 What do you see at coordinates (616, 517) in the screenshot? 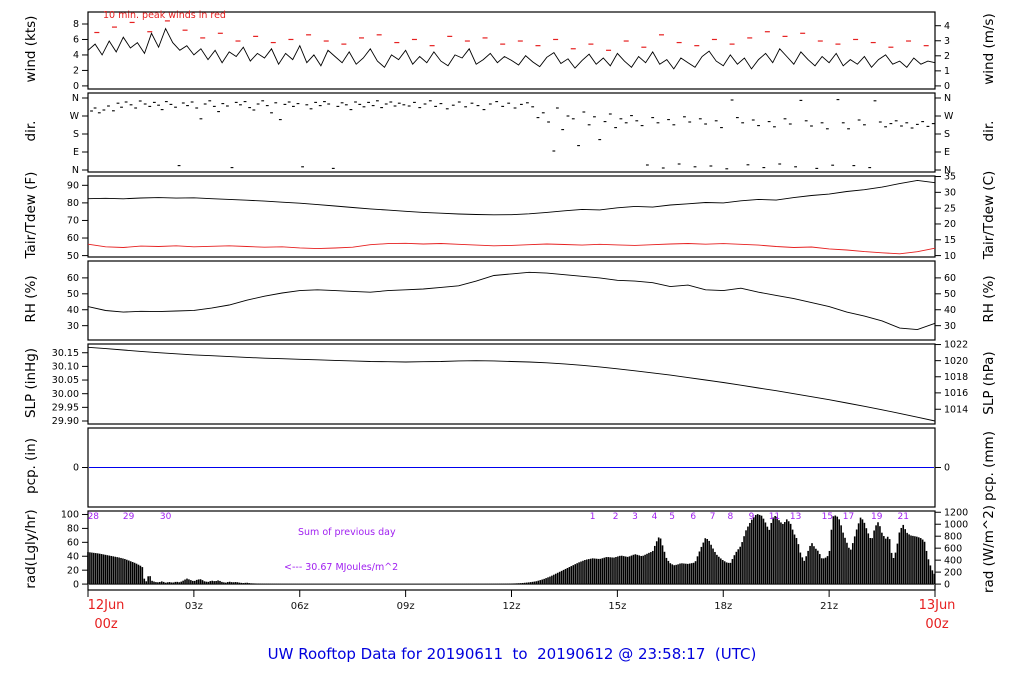
I see `local-hour-label: 2` at bounding box center [616, 517].